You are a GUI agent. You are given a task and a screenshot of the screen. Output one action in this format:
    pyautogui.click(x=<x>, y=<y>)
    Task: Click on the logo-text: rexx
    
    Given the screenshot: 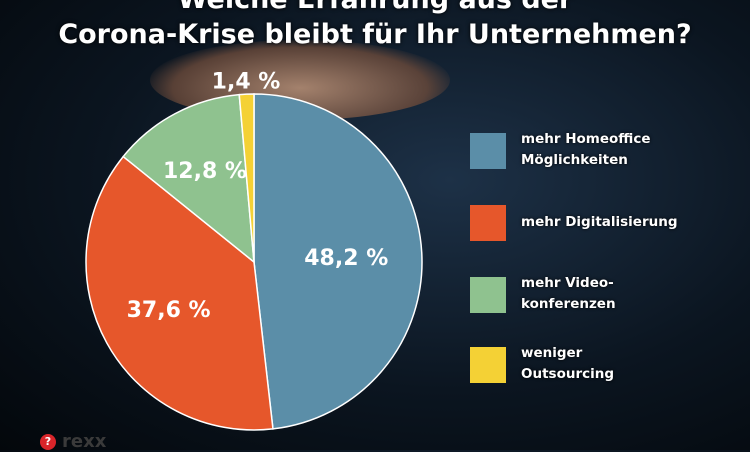 What is the action you would take?
    pyautogui.click(x=84, y=441)
    